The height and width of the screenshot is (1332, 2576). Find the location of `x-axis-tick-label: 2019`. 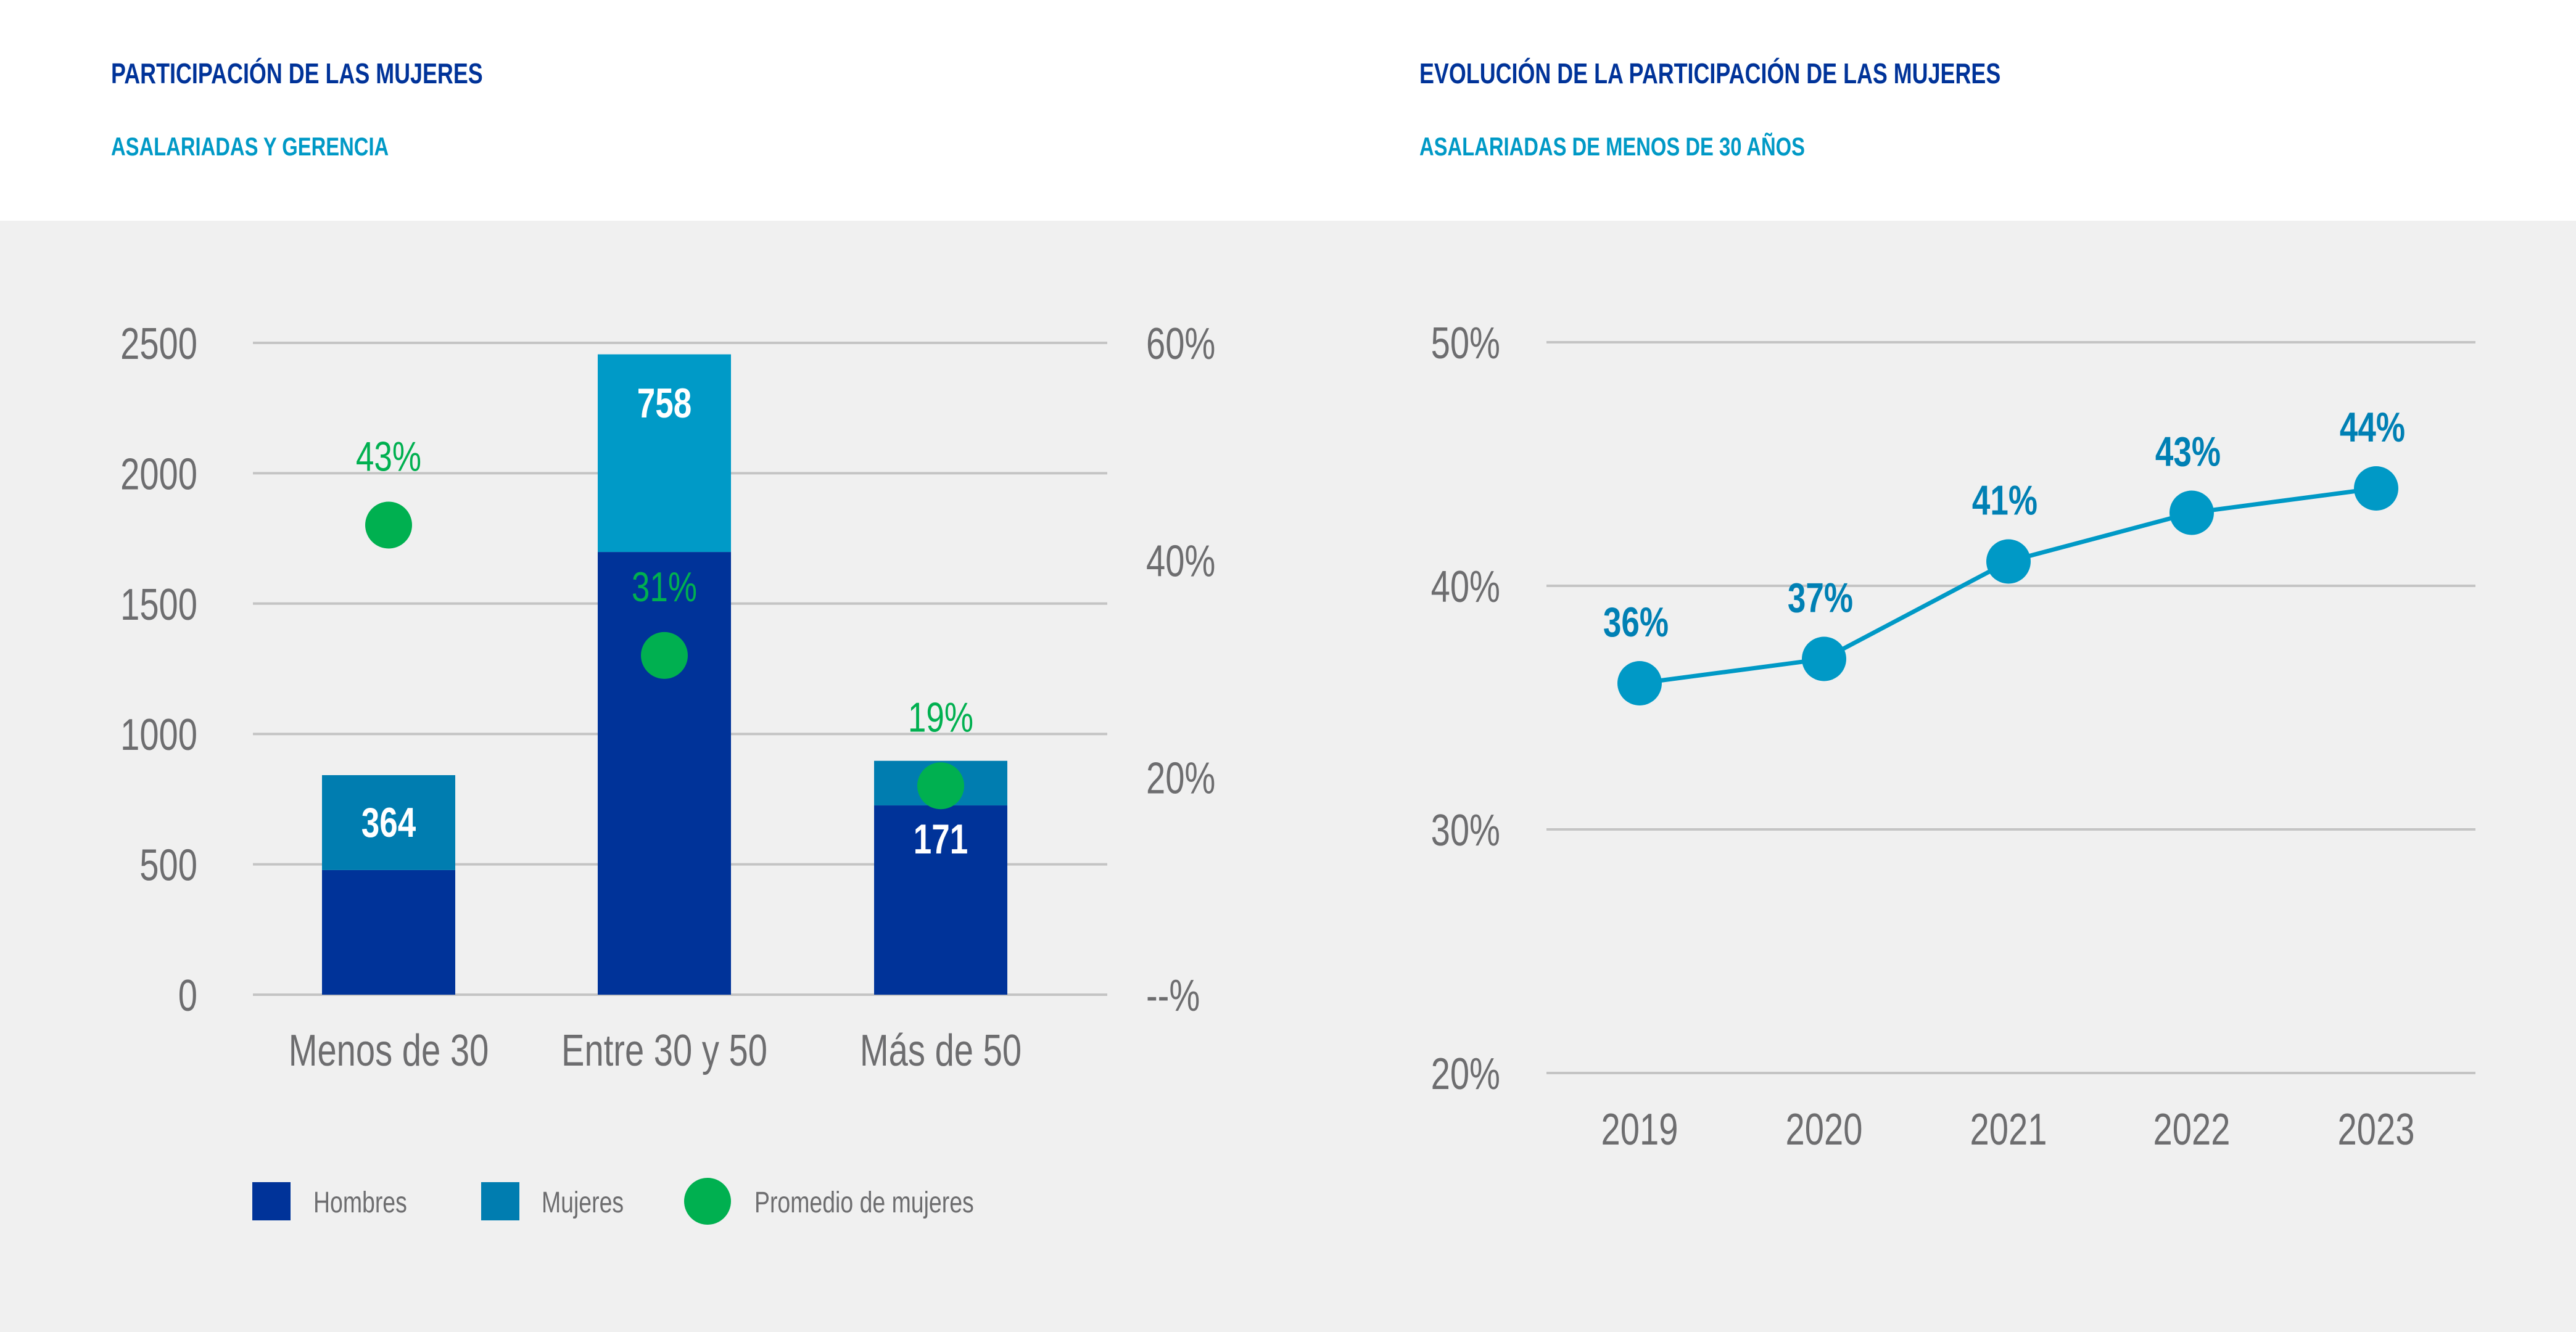

x-axis-tick-label: 2019 is located at coordinates (1639, 1129).